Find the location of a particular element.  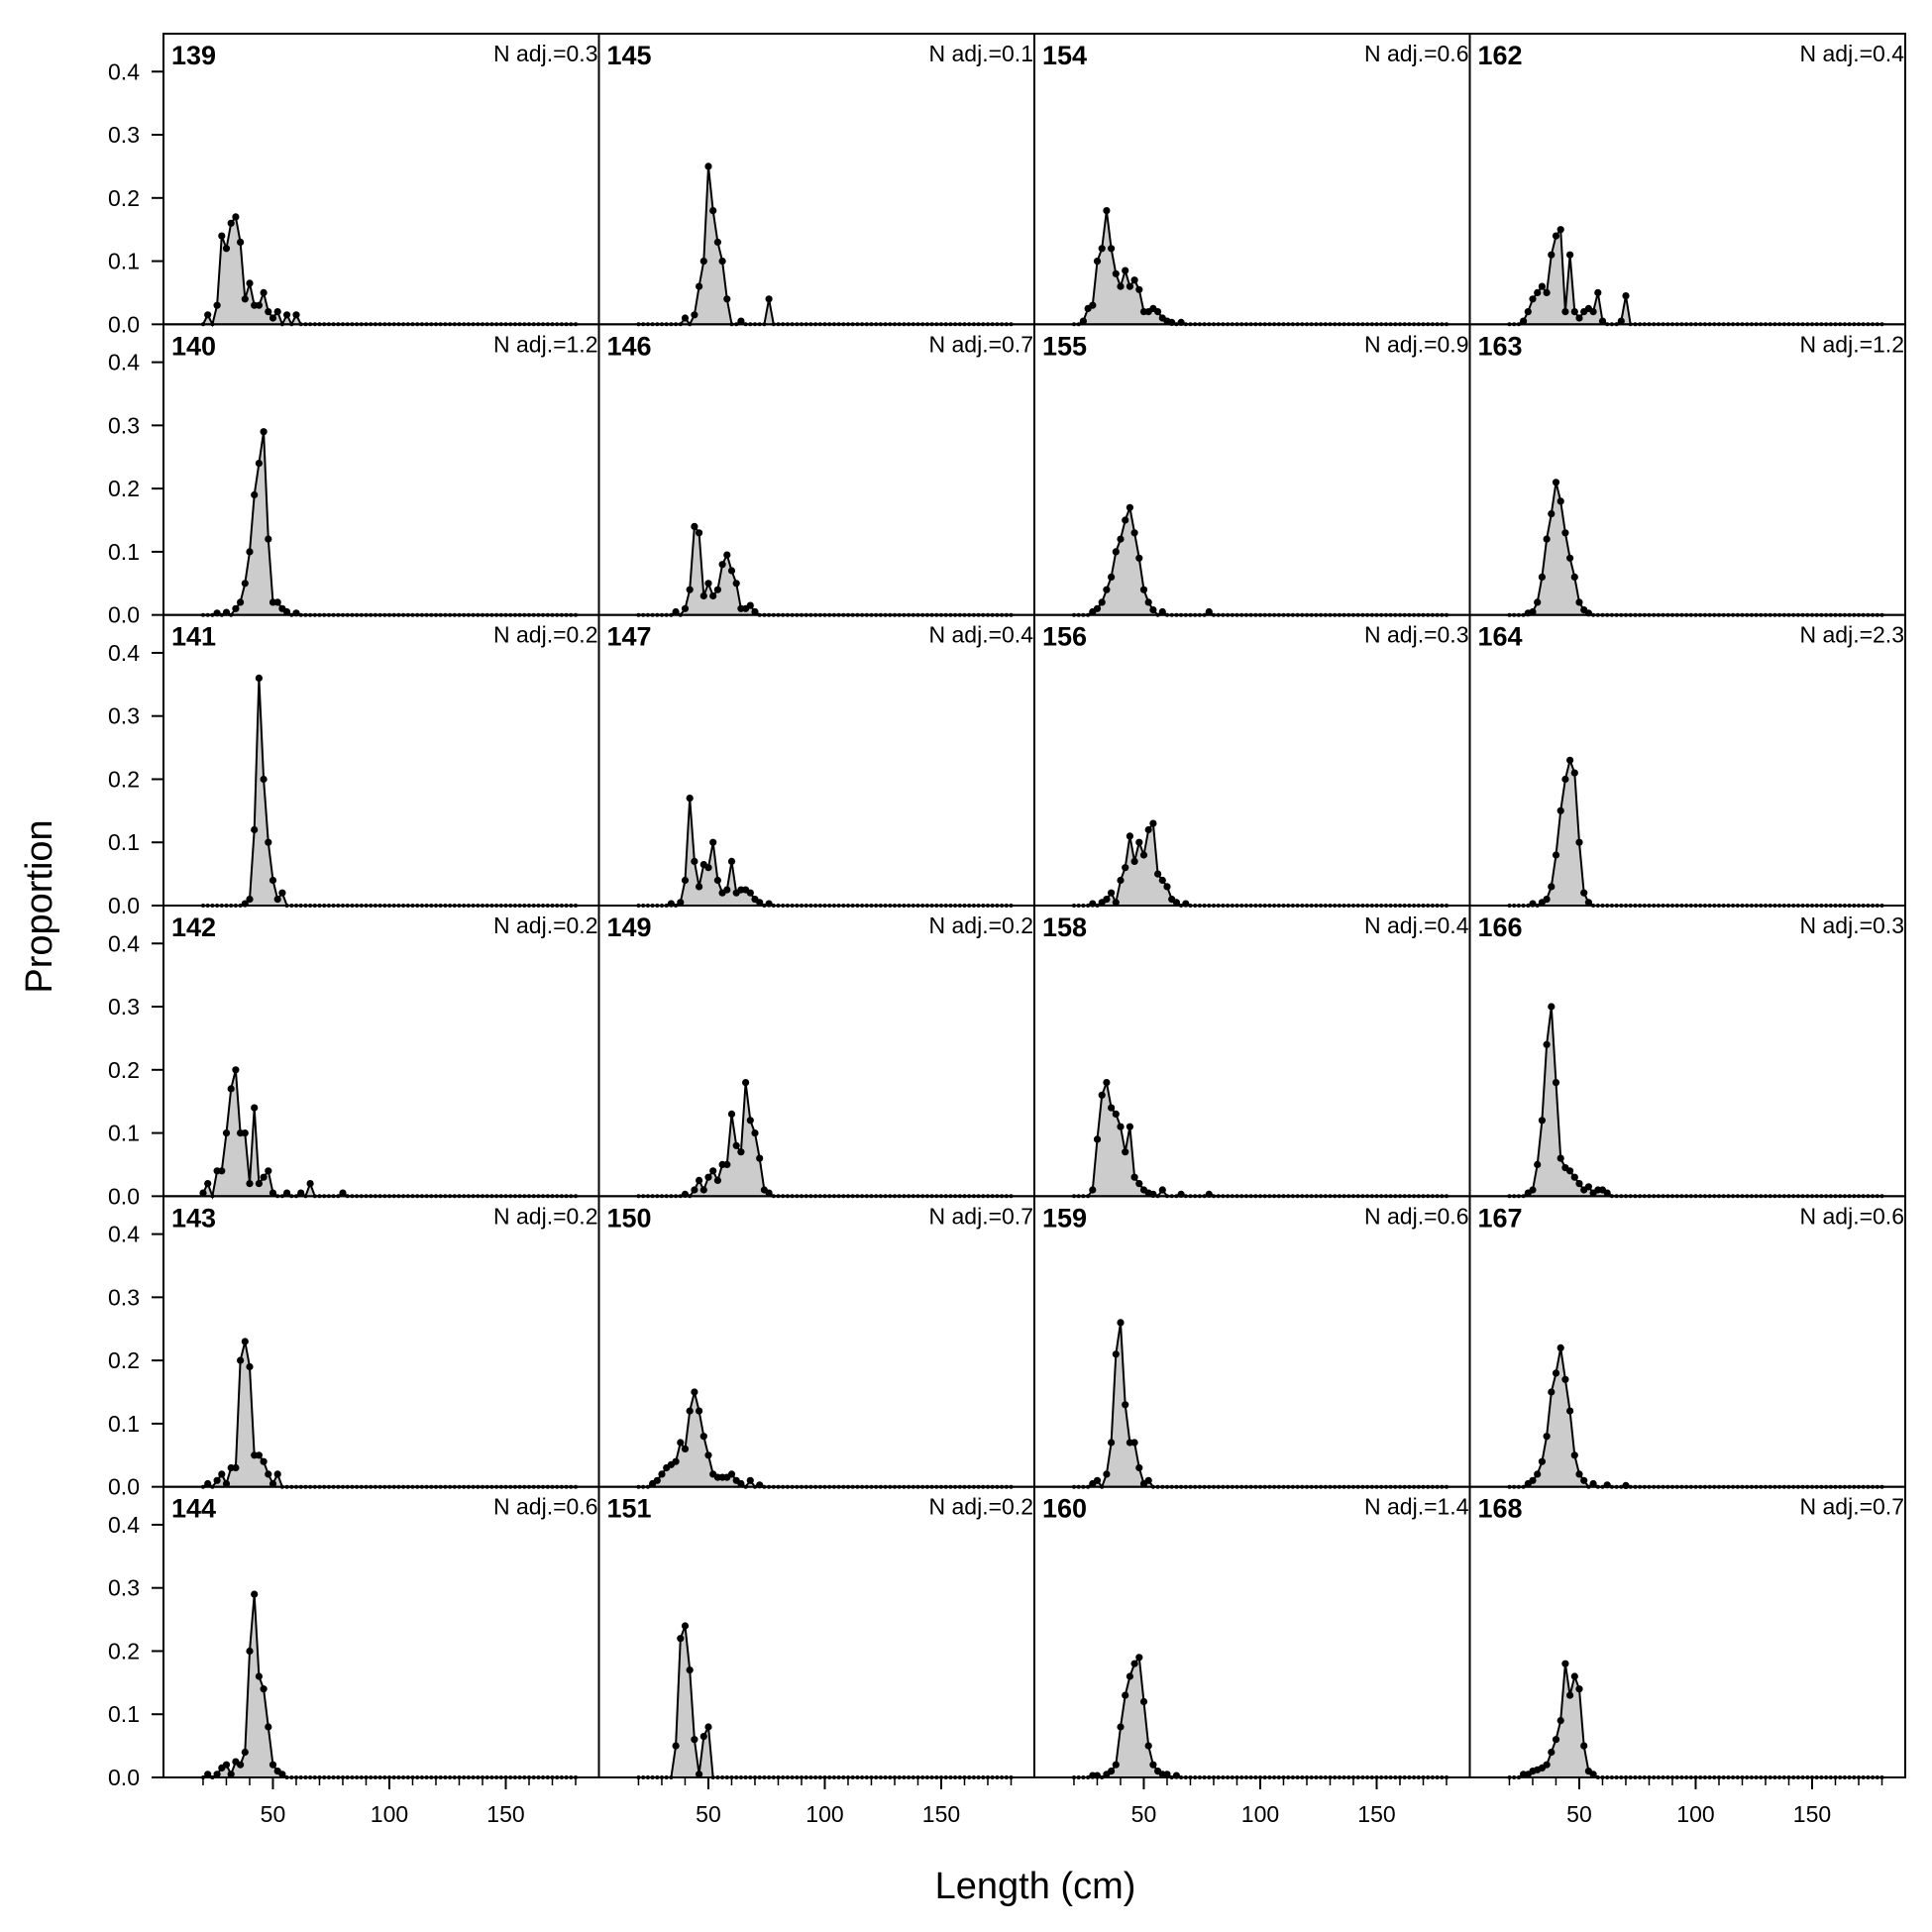

panel-id-label: 164 is located at coordinates (1500, 637).